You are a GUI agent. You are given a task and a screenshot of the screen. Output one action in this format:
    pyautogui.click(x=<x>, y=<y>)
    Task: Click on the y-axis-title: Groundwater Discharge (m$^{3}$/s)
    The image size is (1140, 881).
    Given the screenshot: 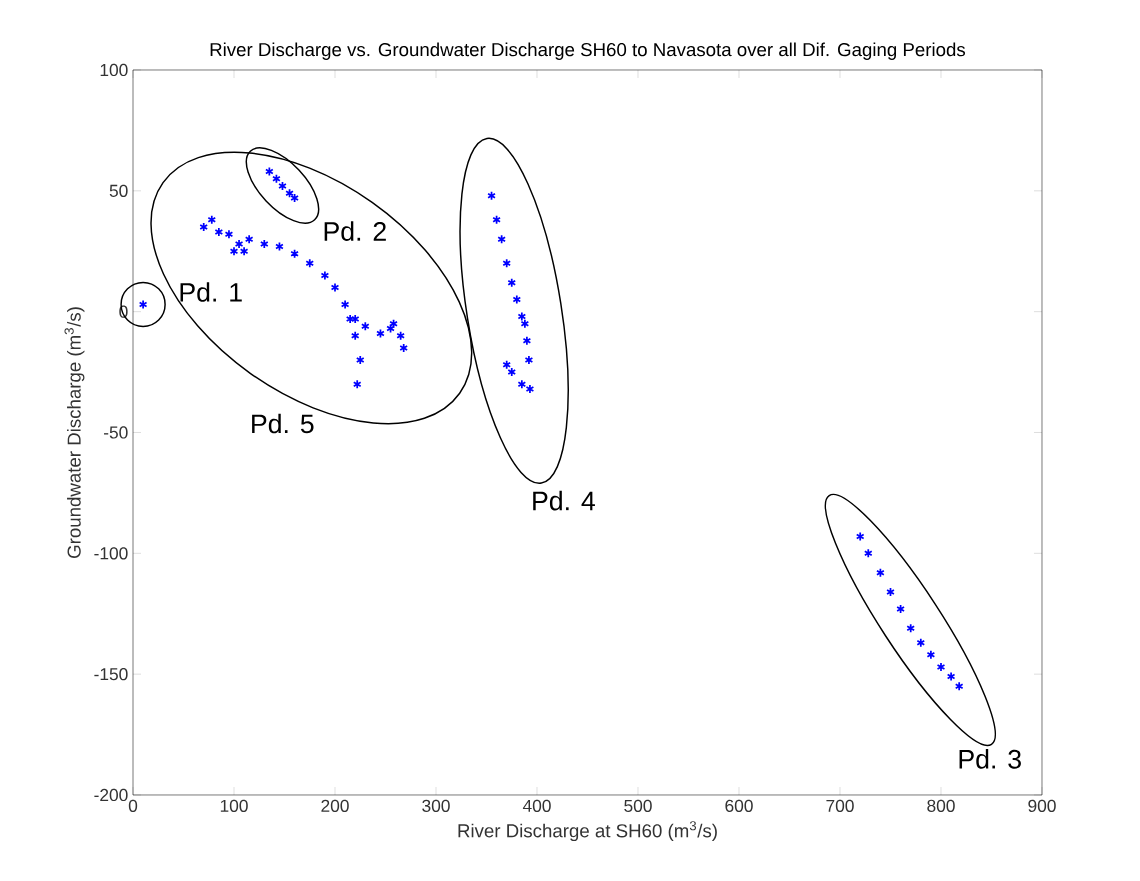 What is the action you would take?
    pyautogui.click(x=74, y=432)
    